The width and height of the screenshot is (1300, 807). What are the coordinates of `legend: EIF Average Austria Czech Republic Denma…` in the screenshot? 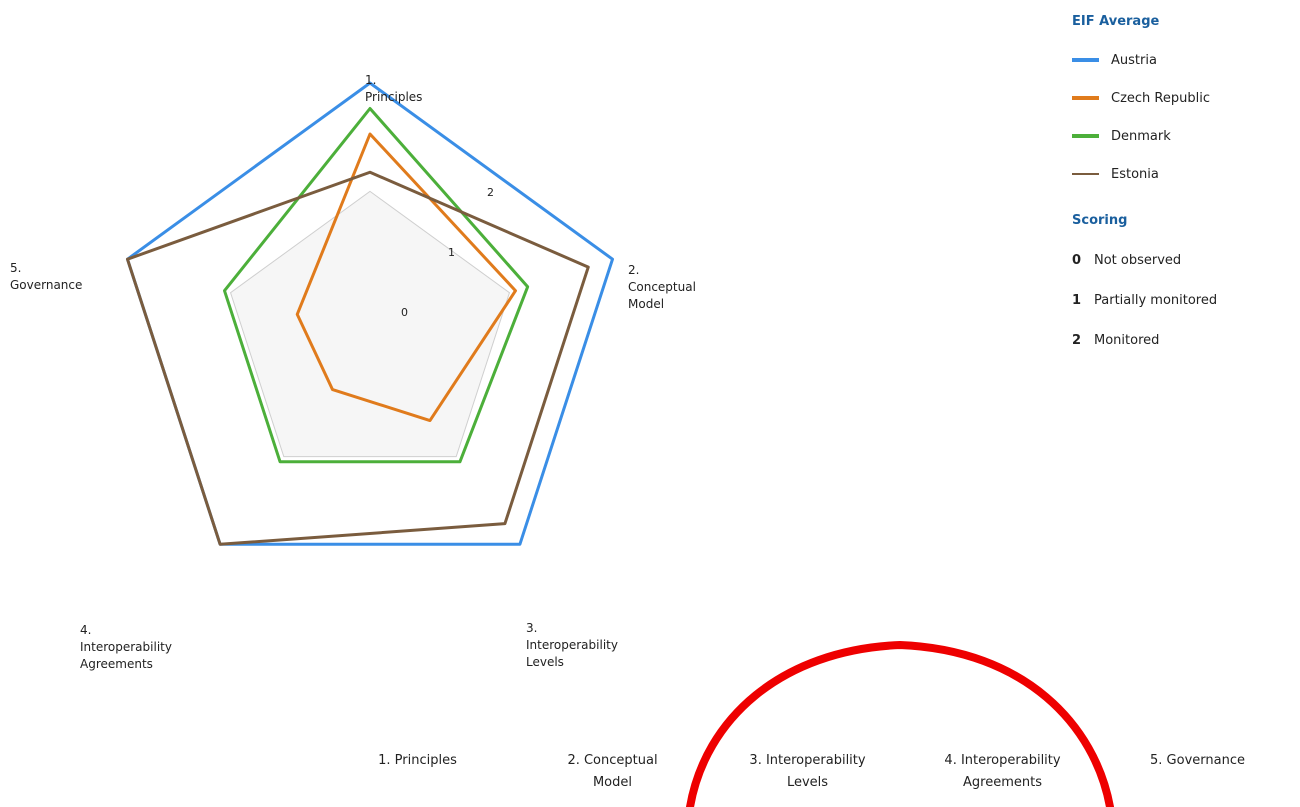 It's located at (1184, 187).